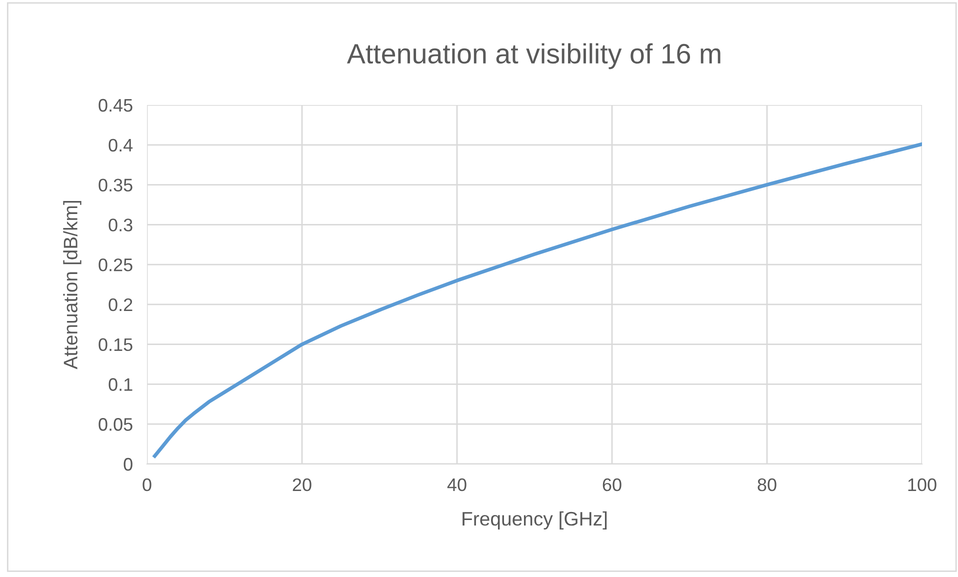  I want to click on x-tick-label: 100, so click(922, 485).